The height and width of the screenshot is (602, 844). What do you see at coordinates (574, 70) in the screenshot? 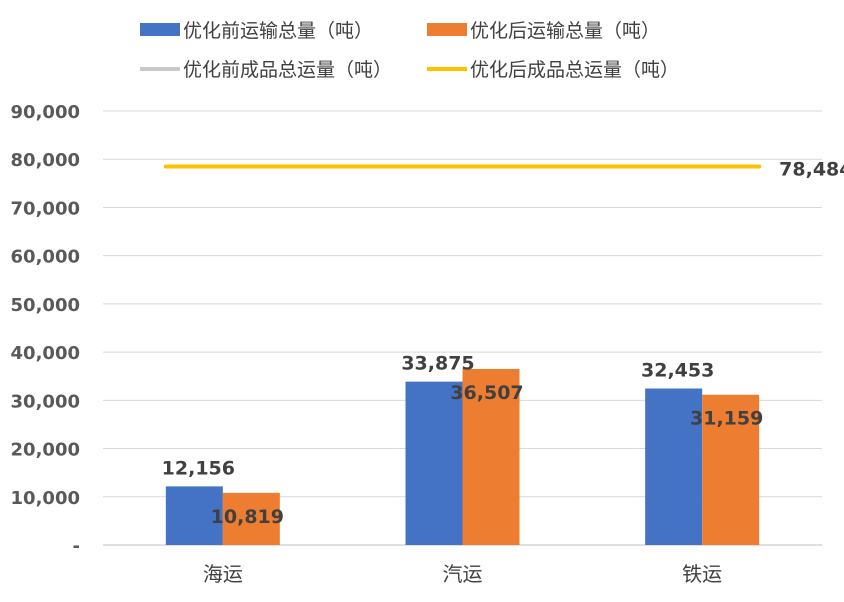
I see `legend-label: 优化后成品总运量（吨）` at bounding box center [574, 70].